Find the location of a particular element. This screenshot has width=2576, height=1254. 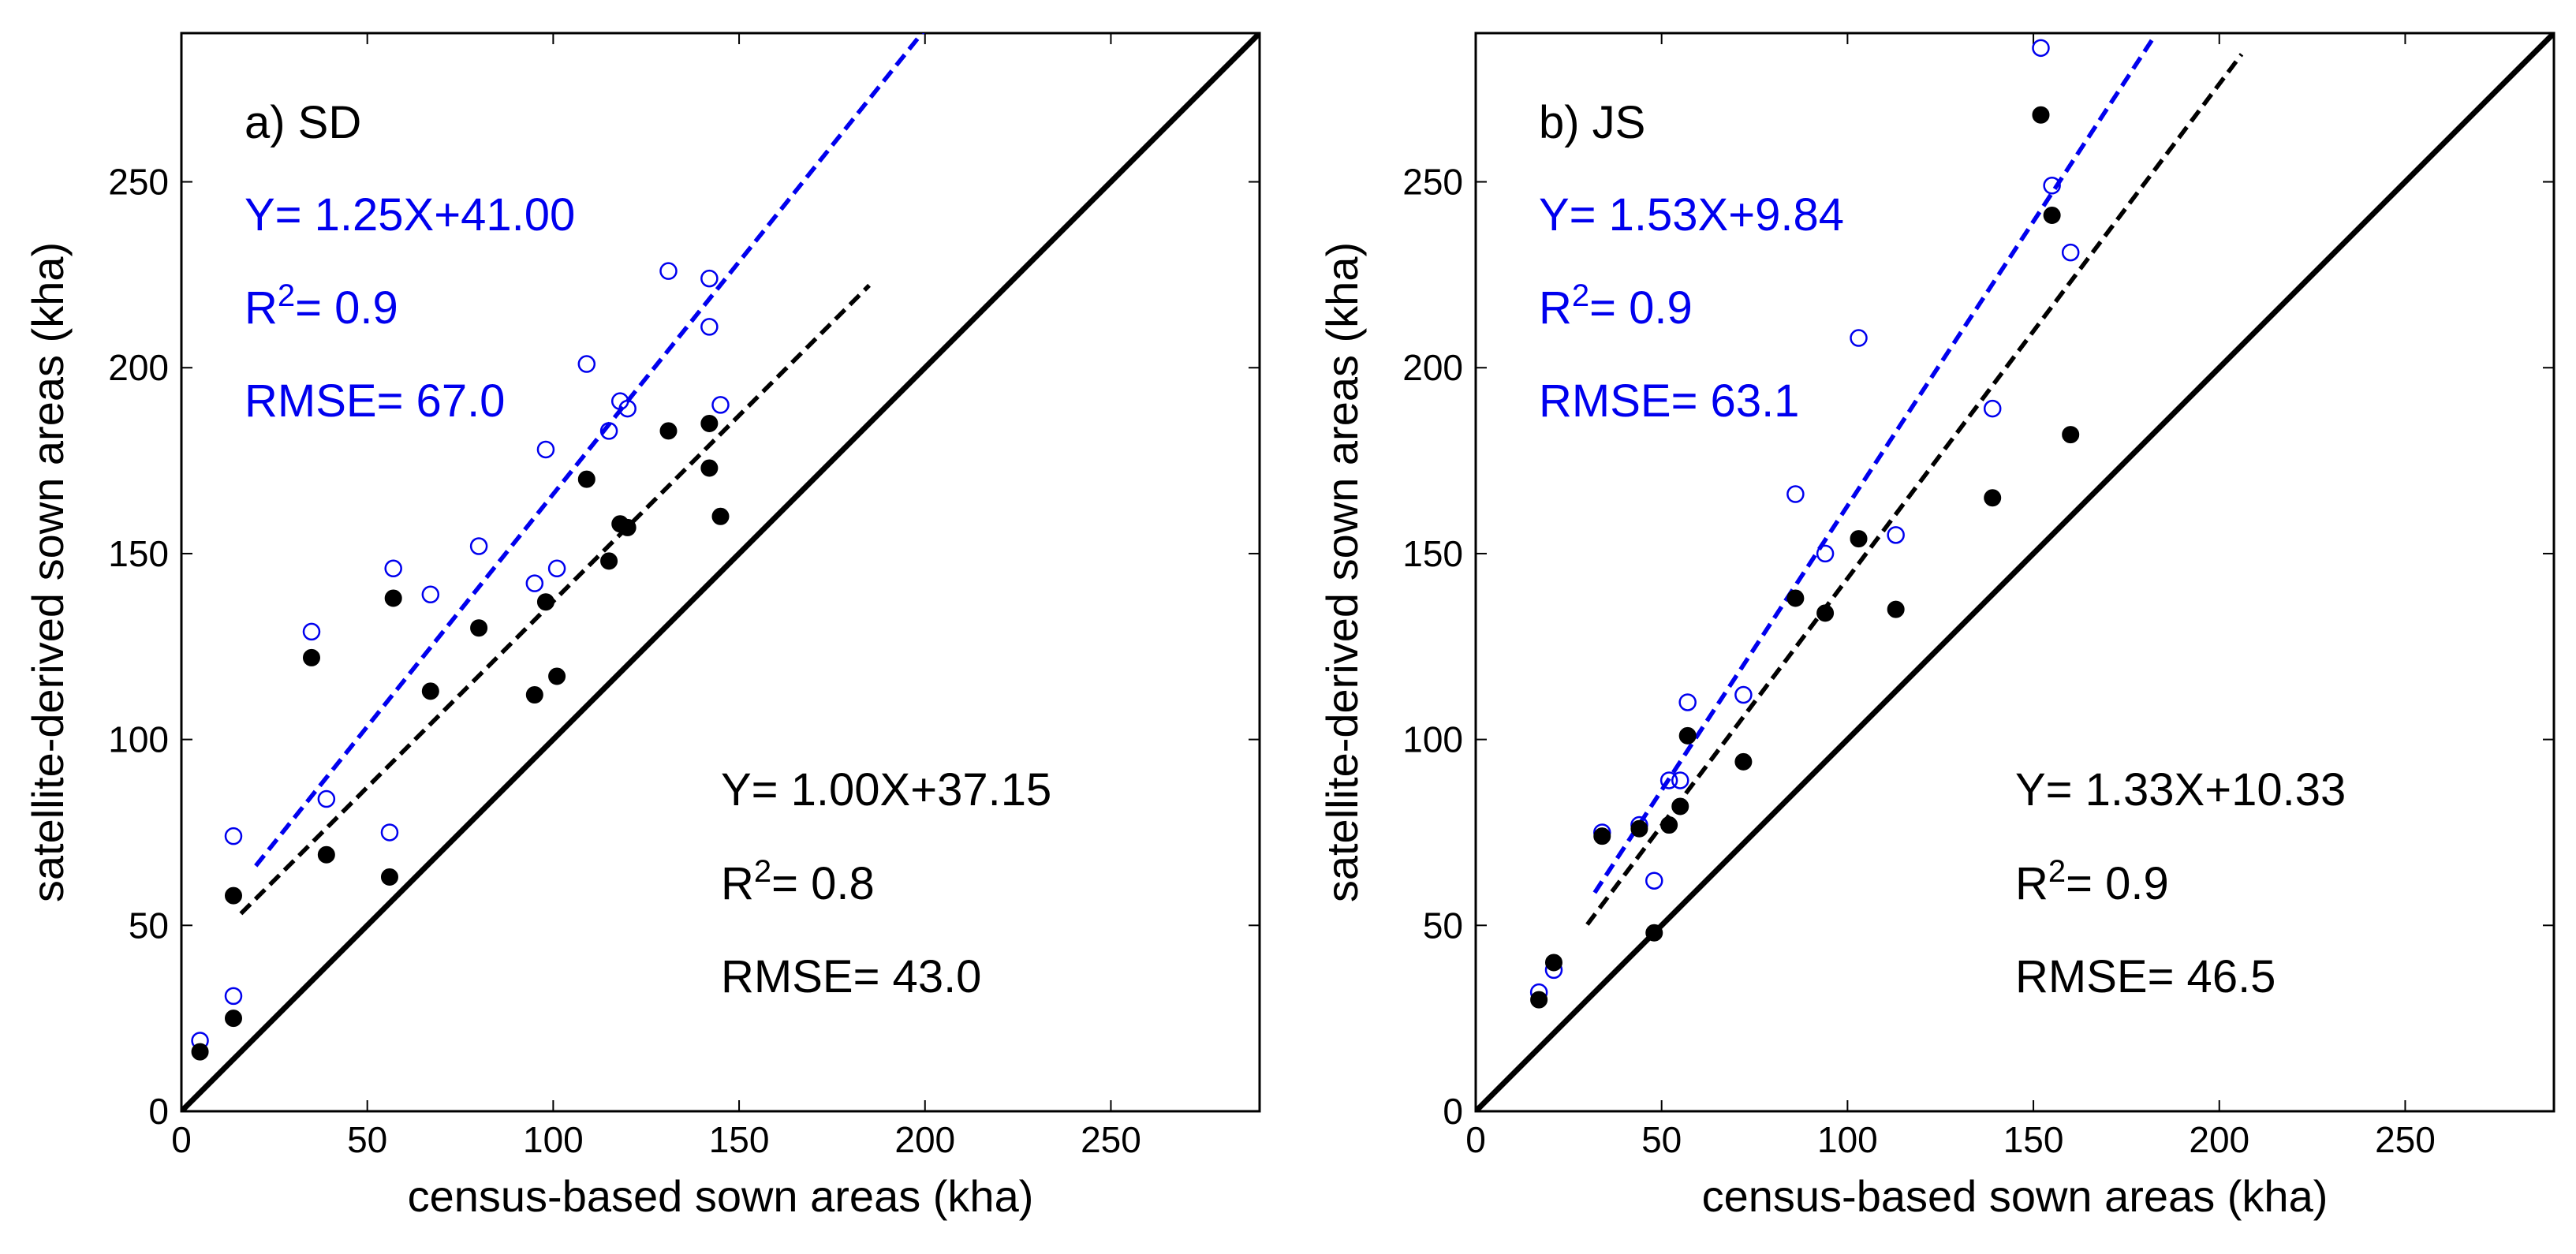

blue-fit-equation: Y= 1.25X+41.00 is located at coordinates (410, 215).